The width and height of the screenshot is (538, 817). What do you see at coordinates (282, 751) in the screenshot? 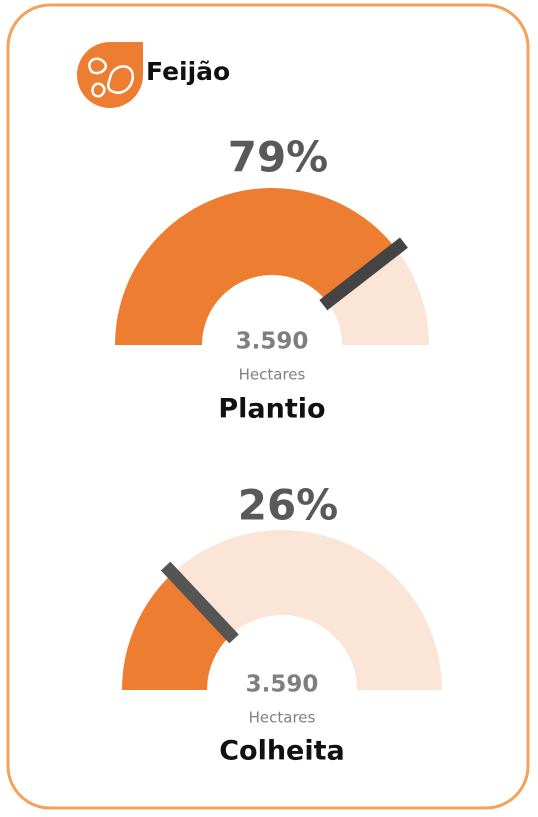
I see `gauge-title: Colheita` at bounding box center [282, 751].